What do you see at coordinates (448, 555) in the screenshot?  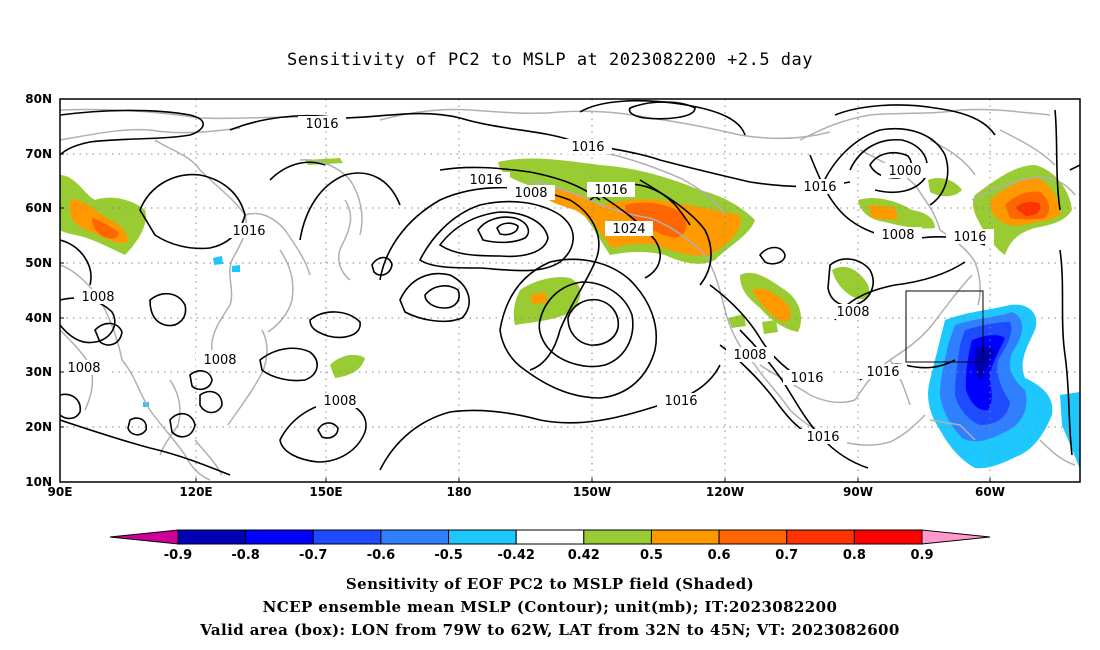 I see `colorbar-label: -0.5` at bounding box center [448, 555].